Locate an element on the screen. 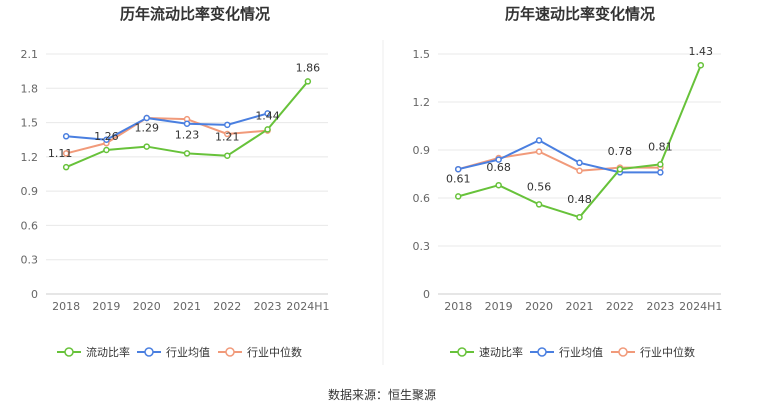 This screenshot has width=765, height=413. legend-label: 速动比率 is located at coordinates (501, 352).